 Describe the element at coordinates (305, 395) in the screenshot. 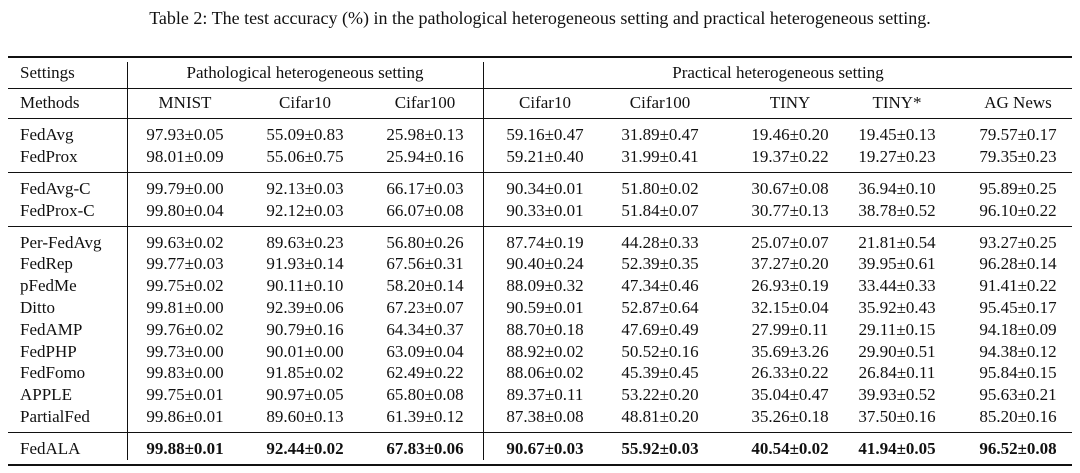

I see `cell: 90.97±0.05` at that location.